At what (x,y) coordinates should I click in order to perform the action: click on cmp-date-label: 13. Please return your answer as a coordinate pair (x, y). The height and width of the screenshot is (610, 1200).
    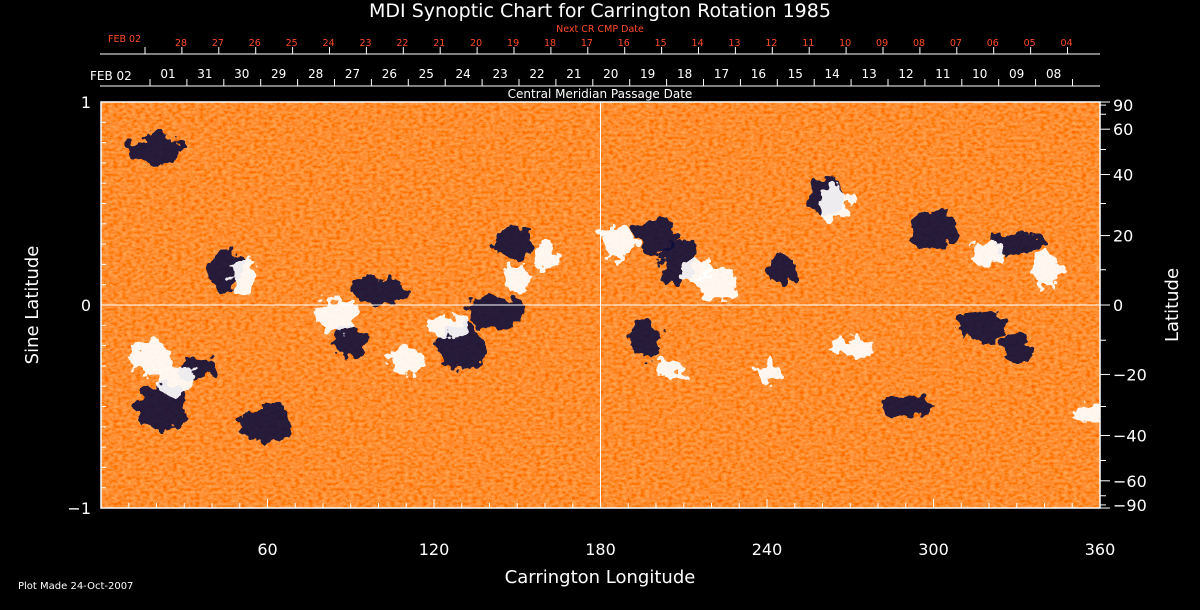
    Looking at the image, I should click on (868, 74).